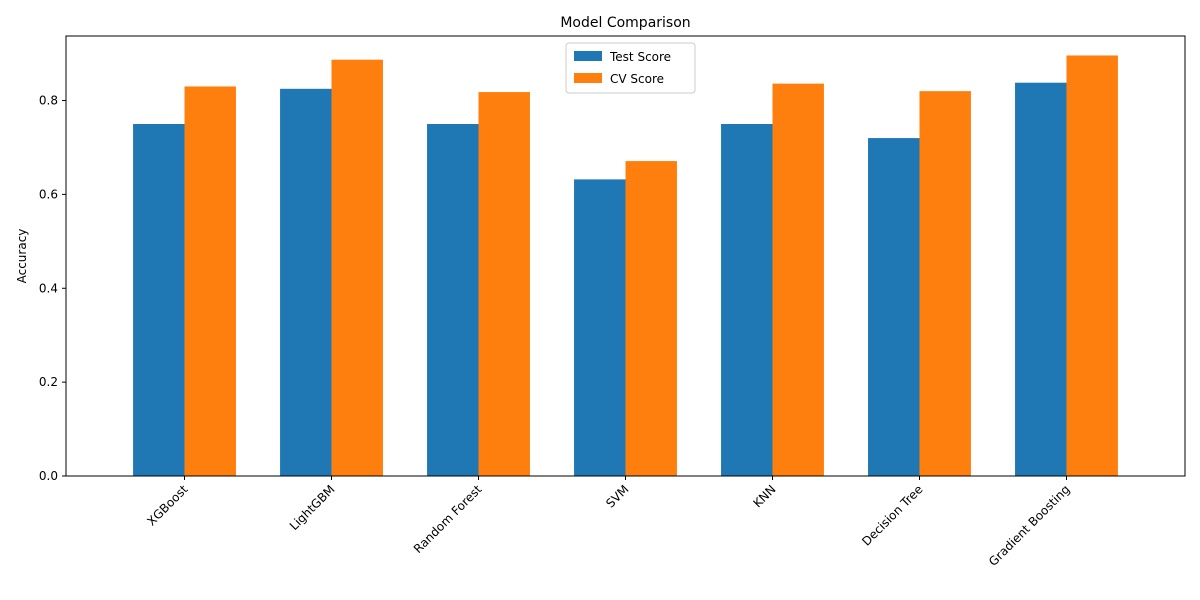 The width and height of the screenshot is (1200, 600). What do you see at coordinates (625, 23) in the screenshot?
I see `chart-title: Model Comparison` at bounding box center [625, 23].